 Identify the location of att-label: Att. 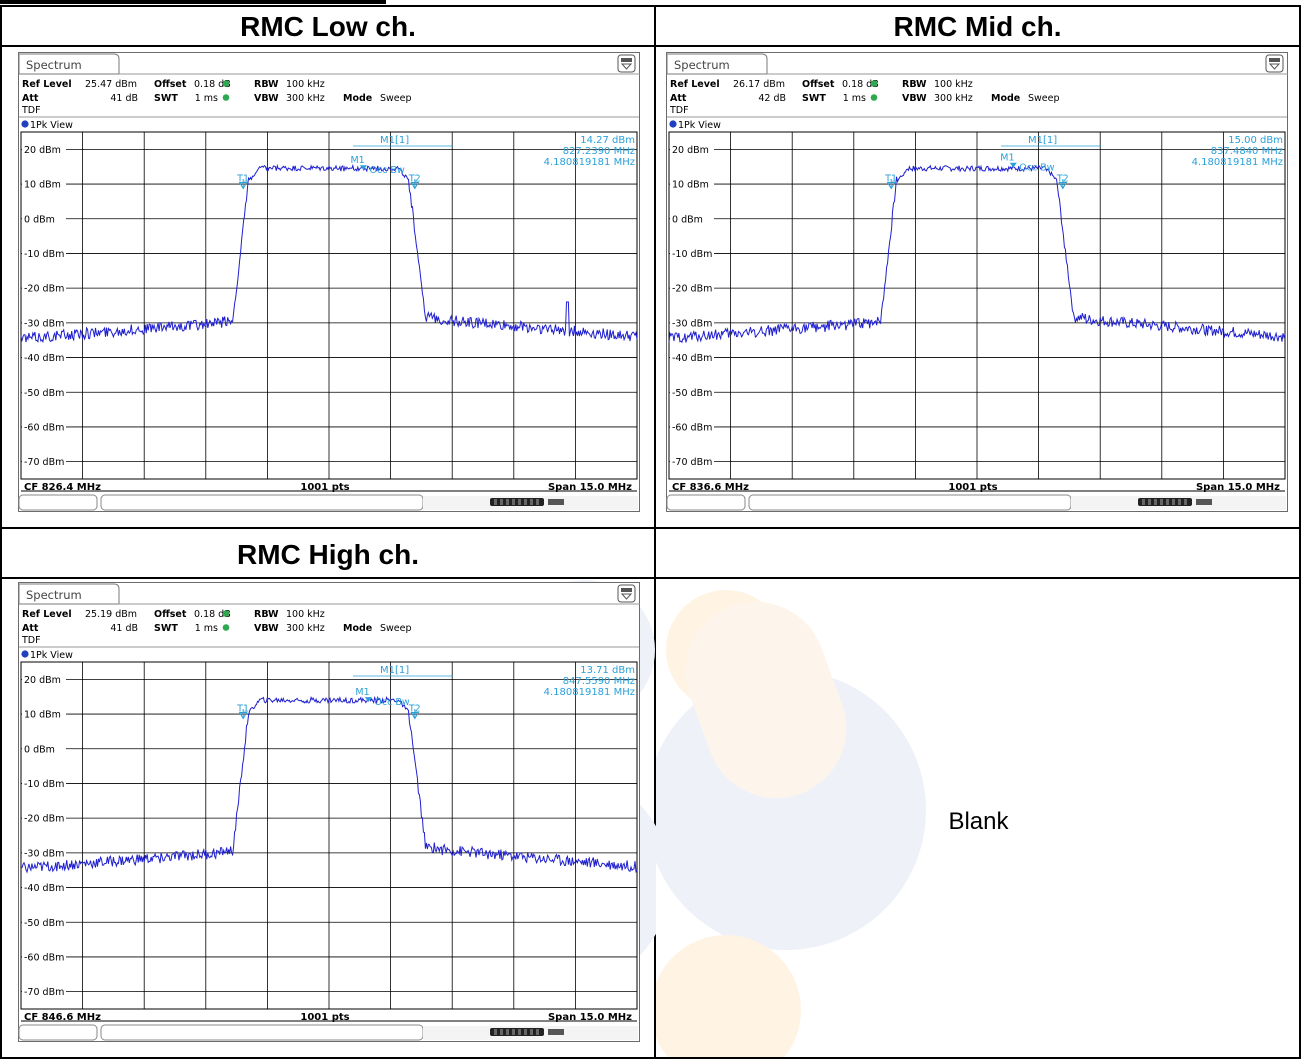
(678, 98).